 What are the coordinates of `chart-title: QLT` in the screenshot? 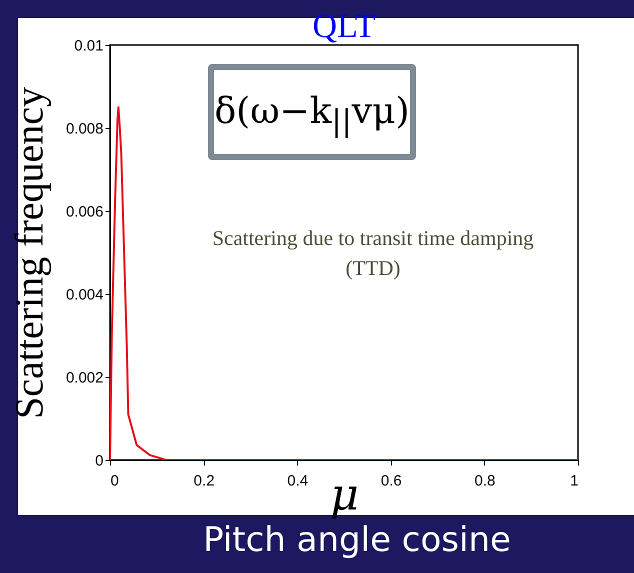 It's located at (344, 26).